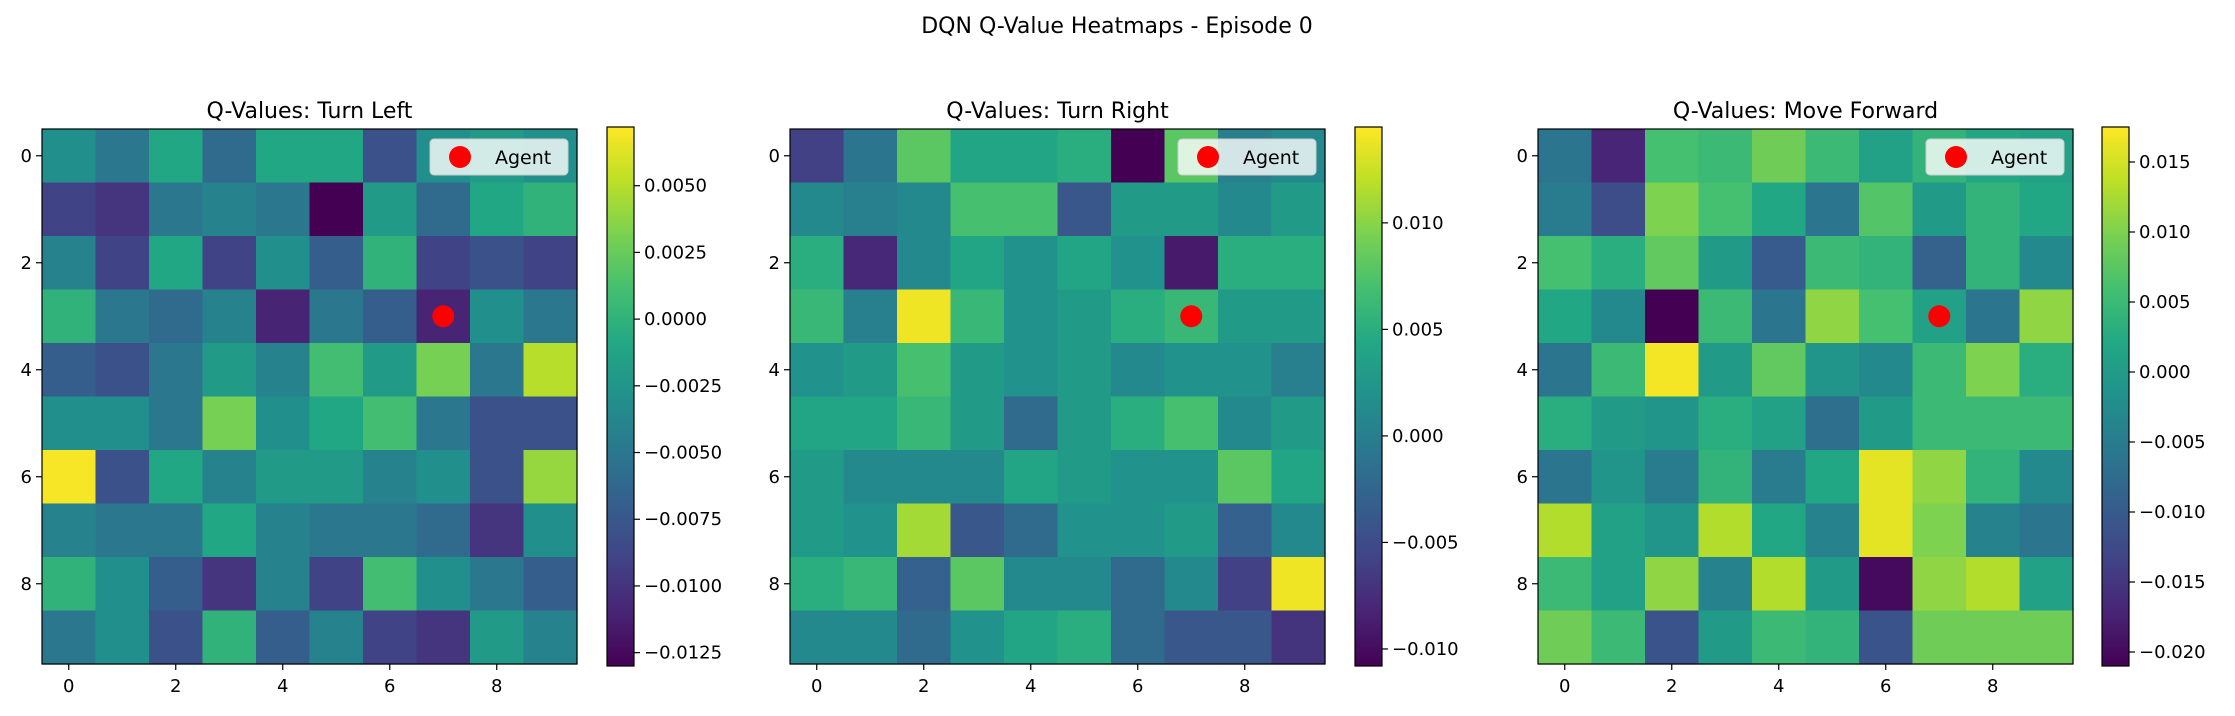 This screenshot has width=2235, height=716. What do you see at coordinates (1425, 649) in the screenshot?
I see `colorbar-tick-label: −0.010` at bounding box center [1425, 649].